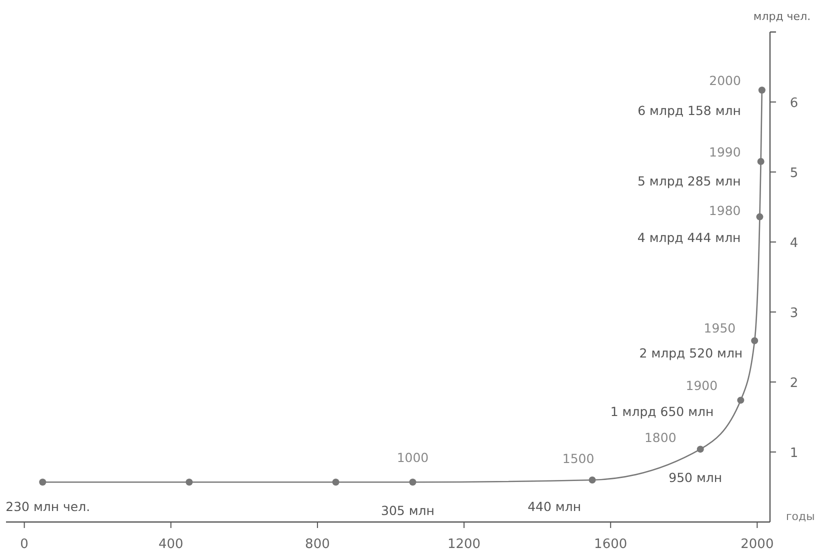  Describe the element at coordinates (689, 237) in the screenshot. I see `annotation: 4 млрд 444 млн` at that location.